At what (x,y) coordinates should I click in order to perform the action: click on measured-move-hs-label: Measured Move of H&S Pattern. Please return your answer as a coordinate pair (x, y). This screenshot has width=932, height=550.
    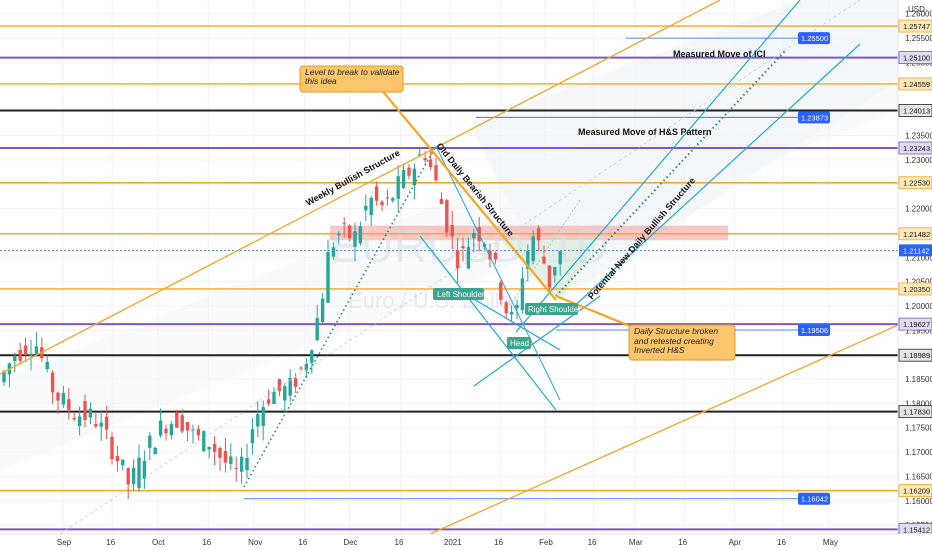
    Looking at the image, I should click on (645, 132).